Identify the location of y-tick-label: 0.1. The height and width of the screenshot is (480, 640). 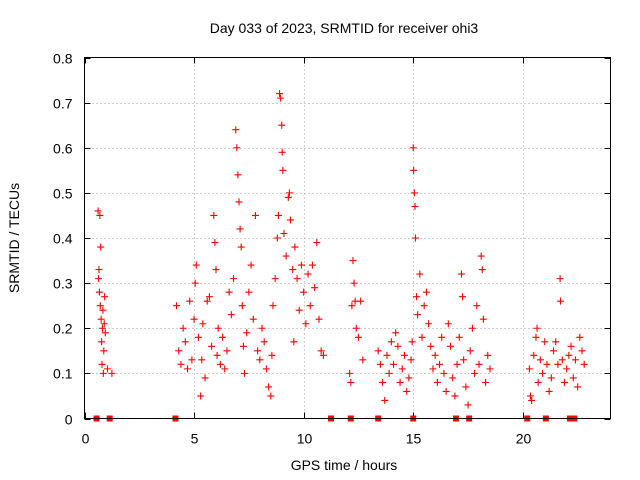
(63, 374).